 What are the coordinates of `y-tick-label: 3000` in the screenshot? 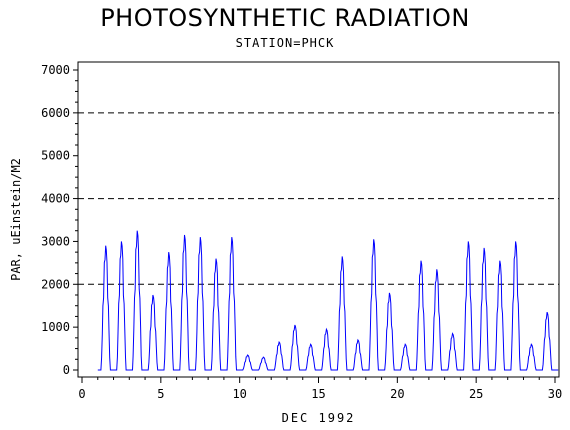 It's located at (55, 241).